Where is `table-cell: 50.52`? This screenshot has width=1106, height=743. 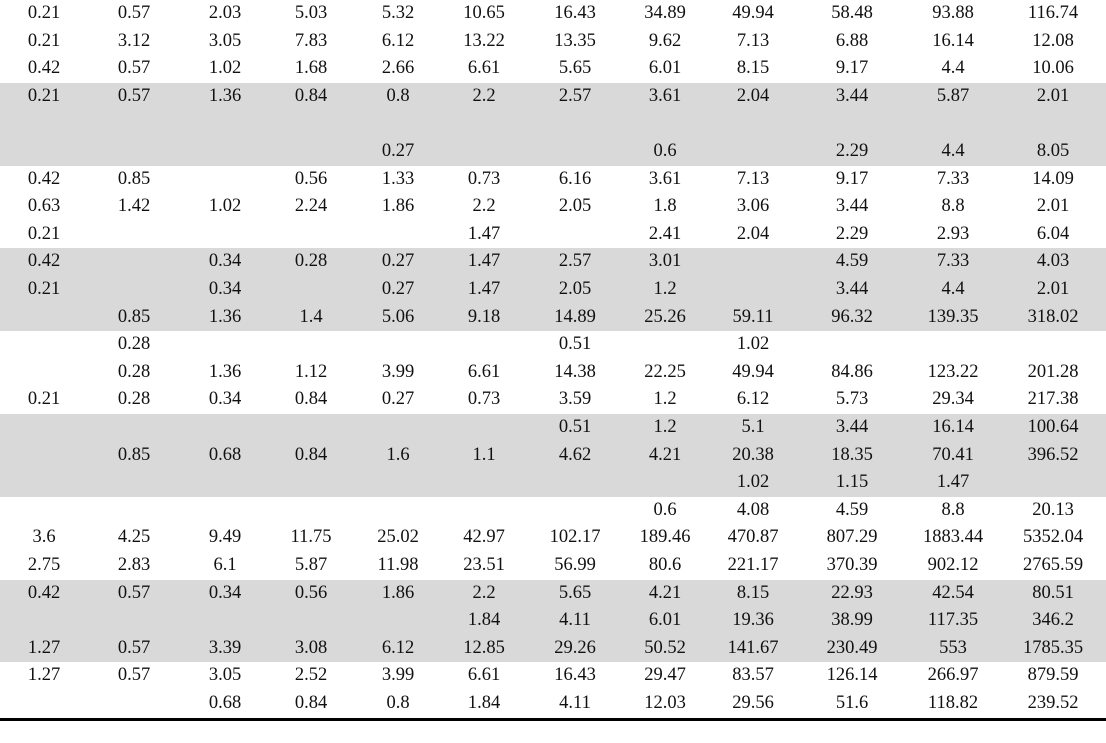 table-cell: 50.52 is located at coordinates (665, 647).